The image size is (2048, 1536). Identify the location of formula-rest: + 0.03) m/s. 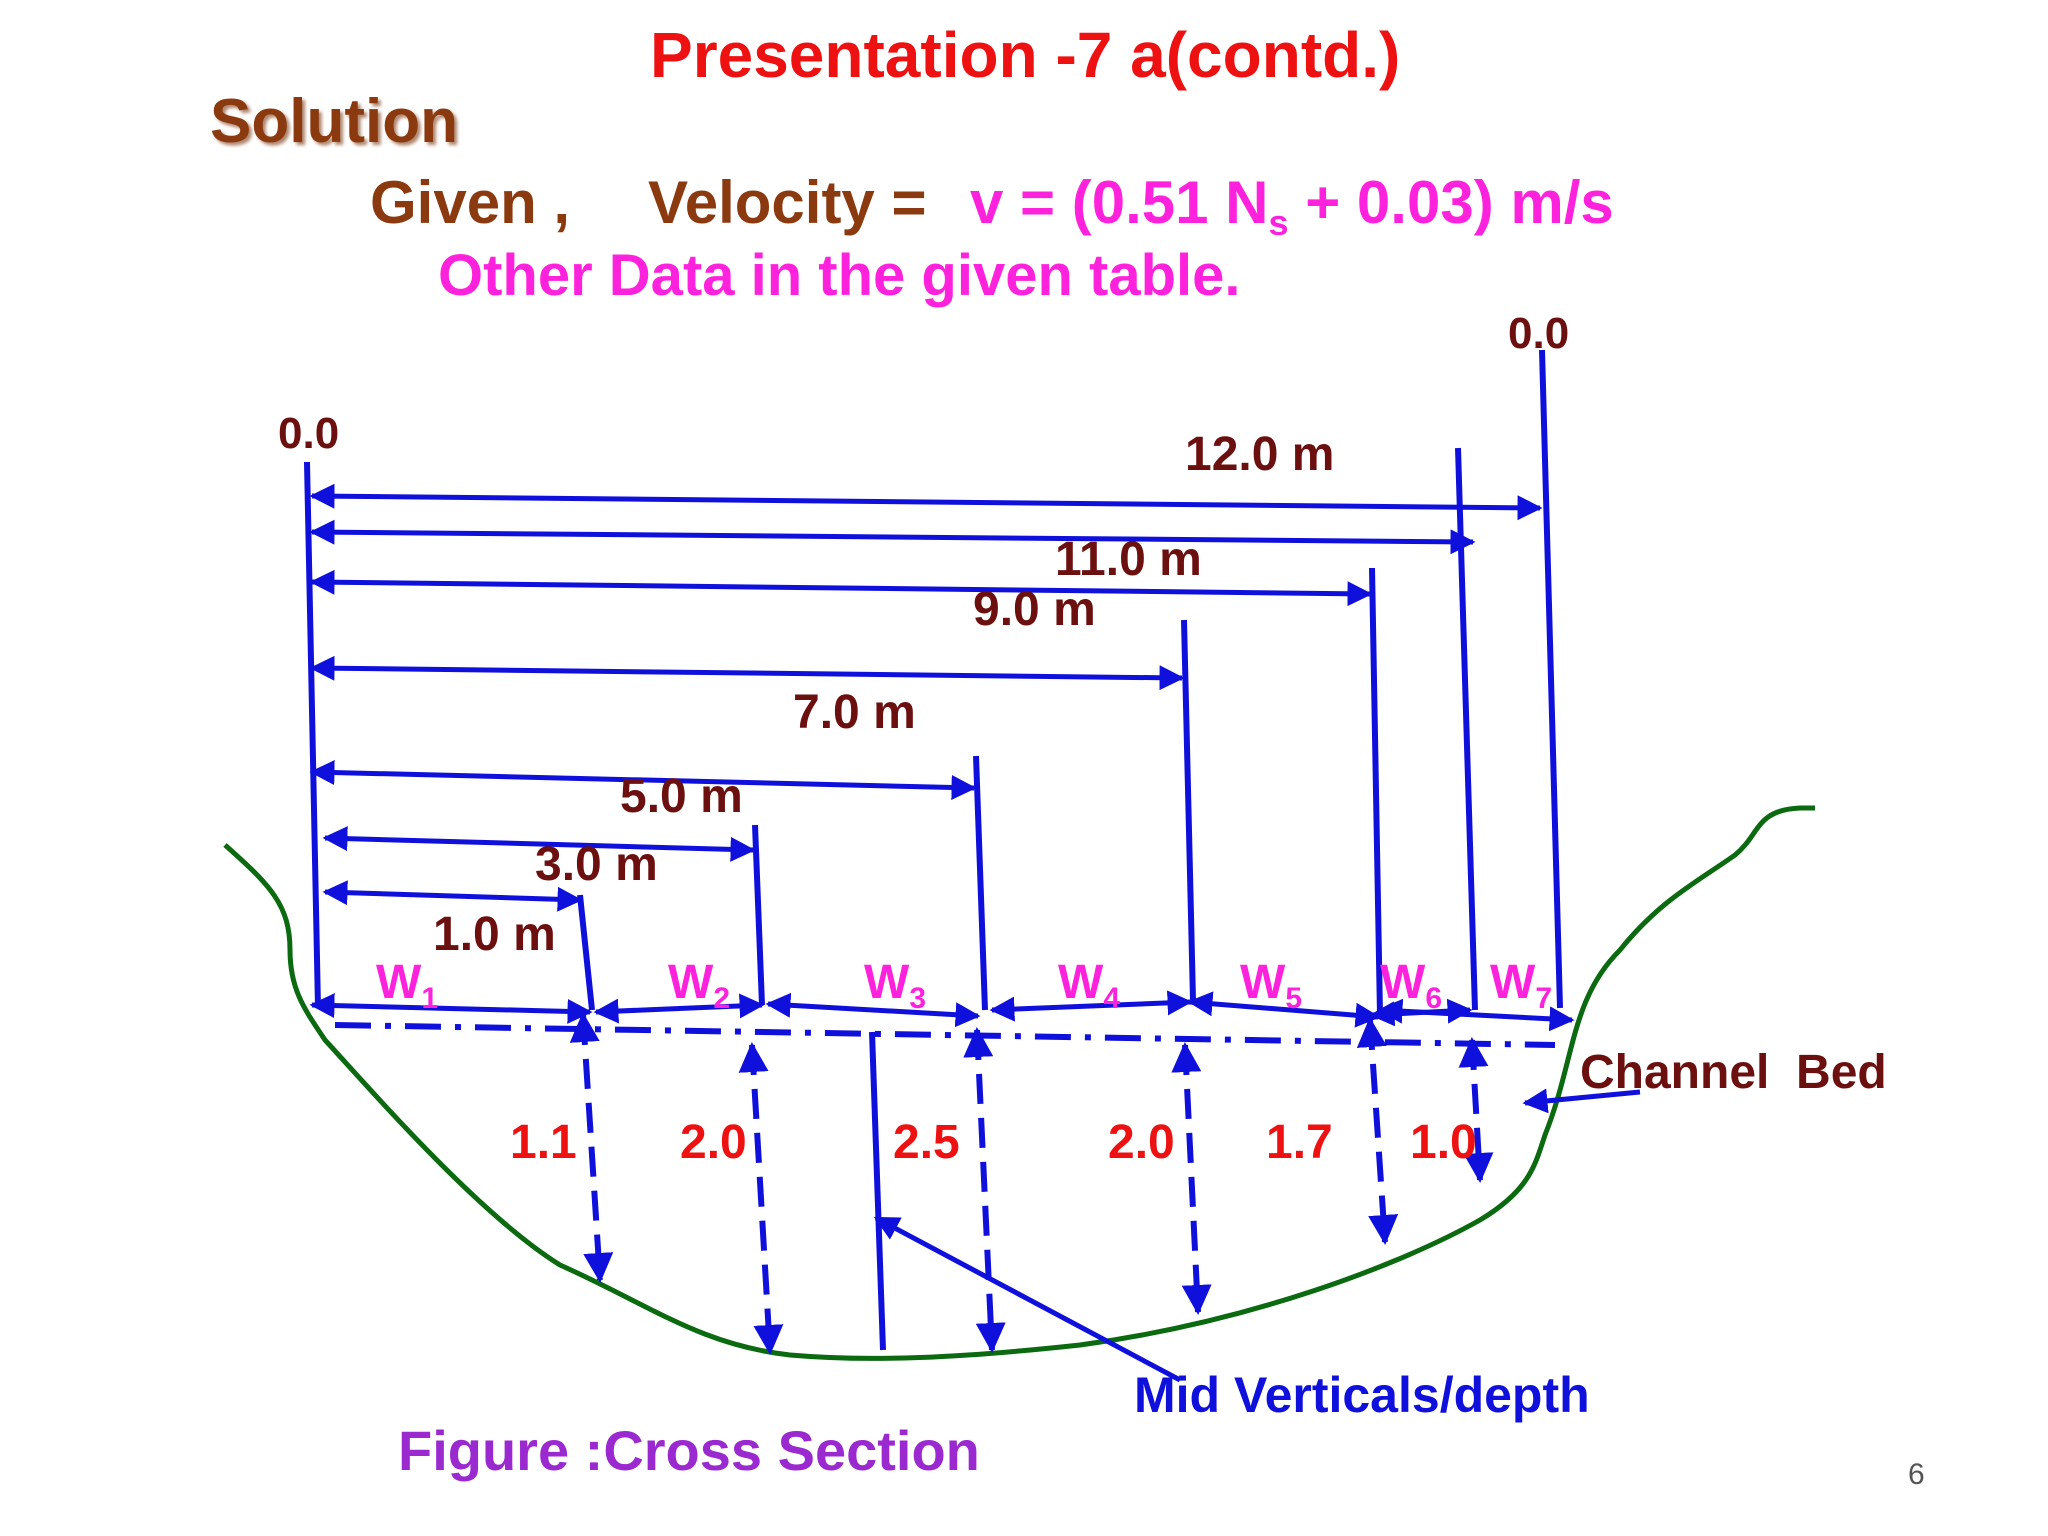
(1451, 202).